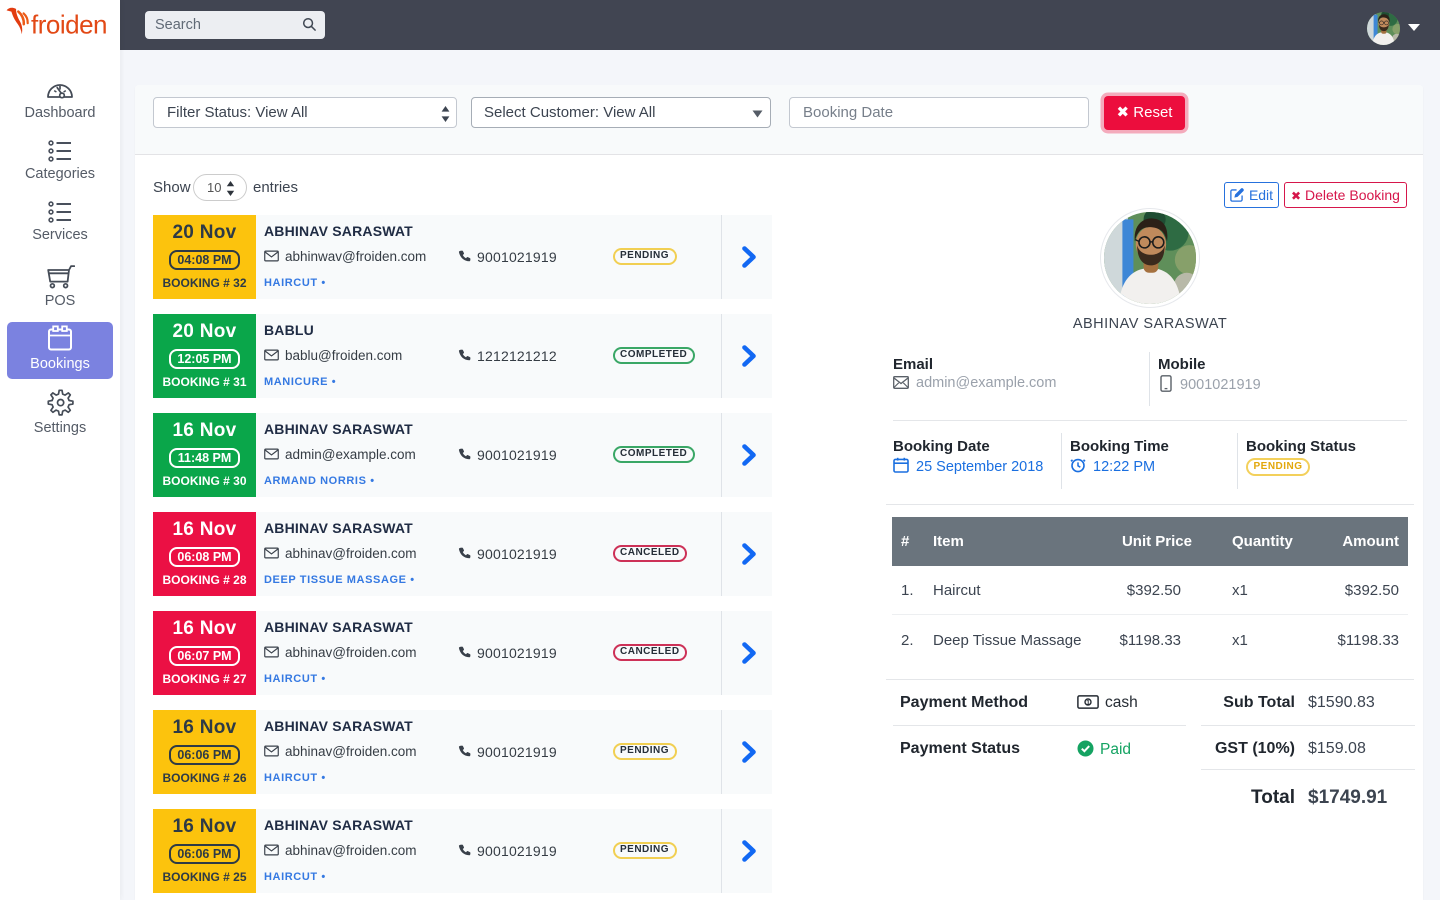  I want to click on svg-text: froiden, so click(69, 25).